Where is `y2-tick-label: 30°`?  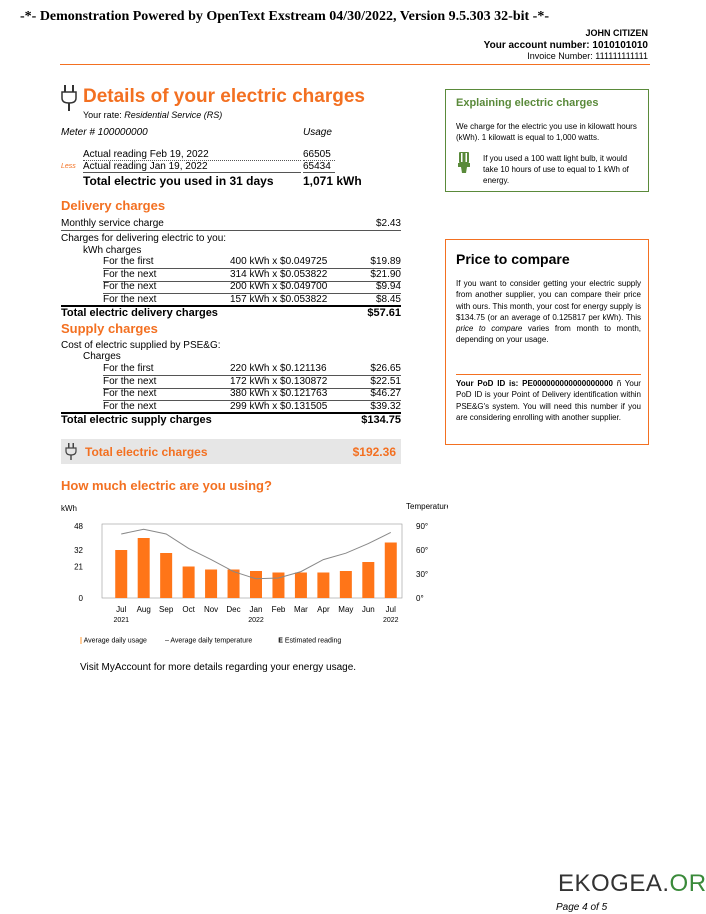
y2-tick-label: 30° is located at coordinates (422, 574).